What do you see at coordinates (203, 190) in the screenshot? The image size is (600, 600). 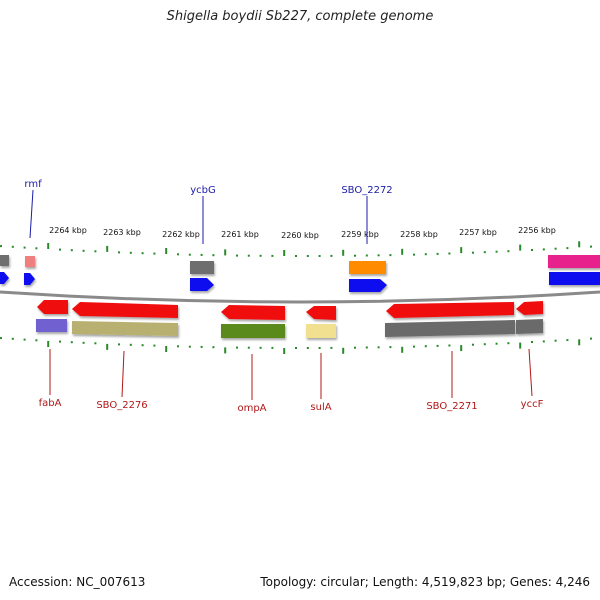 I see `gene-label-ycbG: ycbG` at bounding box center [203, 190].